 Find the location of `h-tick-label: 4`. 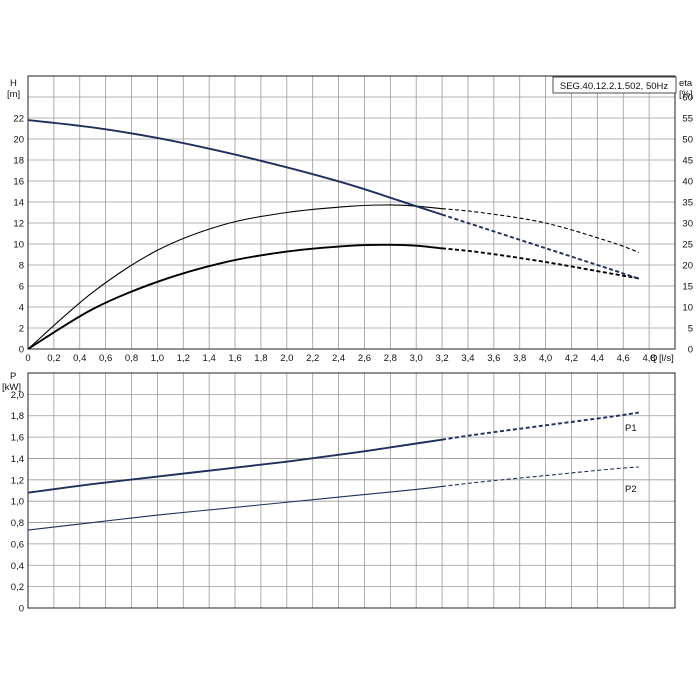

h-tick-label: 4 is located at coordinates (21, 308).